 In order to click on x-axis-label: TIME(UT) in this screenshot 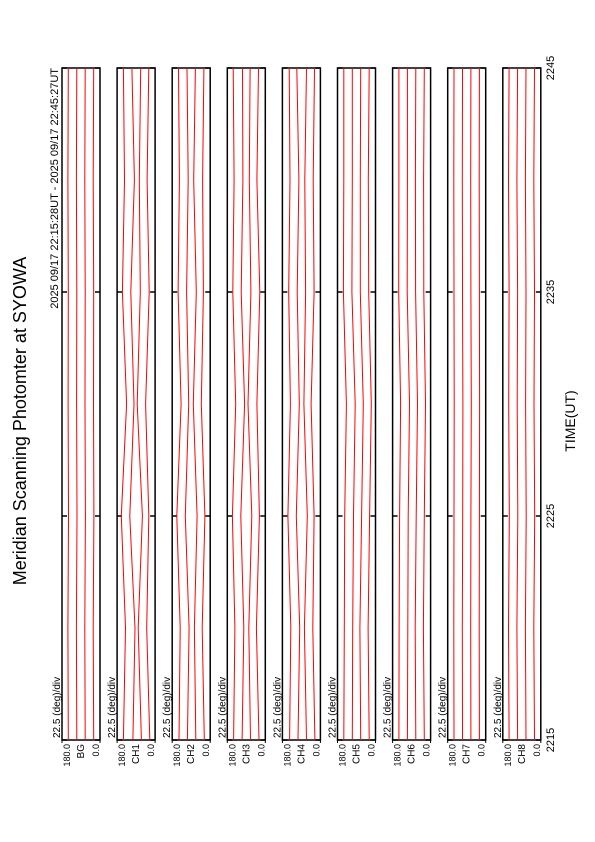, I will do `click(570, 420)`.